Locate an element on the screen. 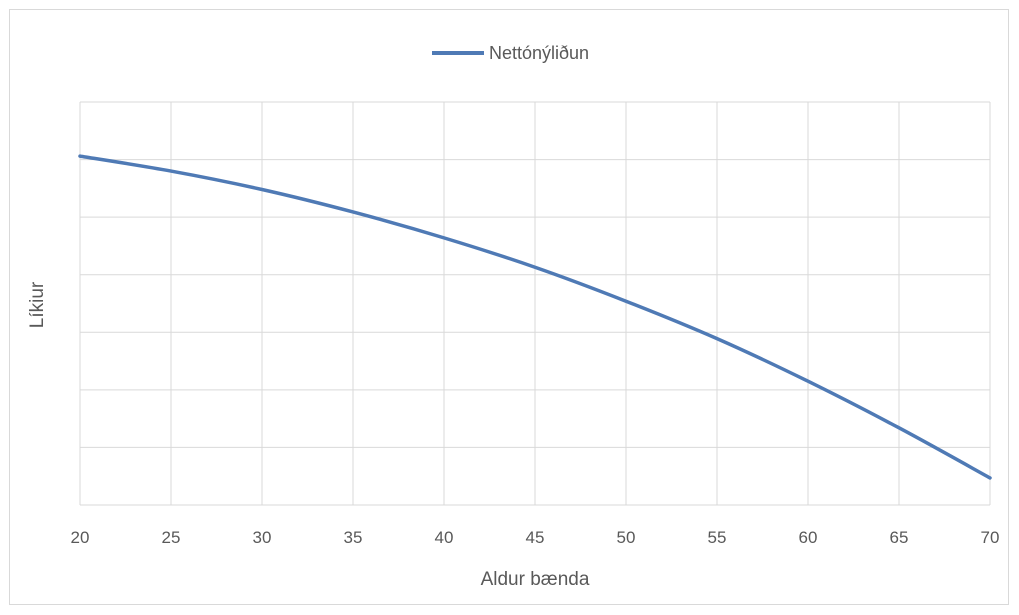  legend: Nettónýliðun is located at coordinates (510, 53).